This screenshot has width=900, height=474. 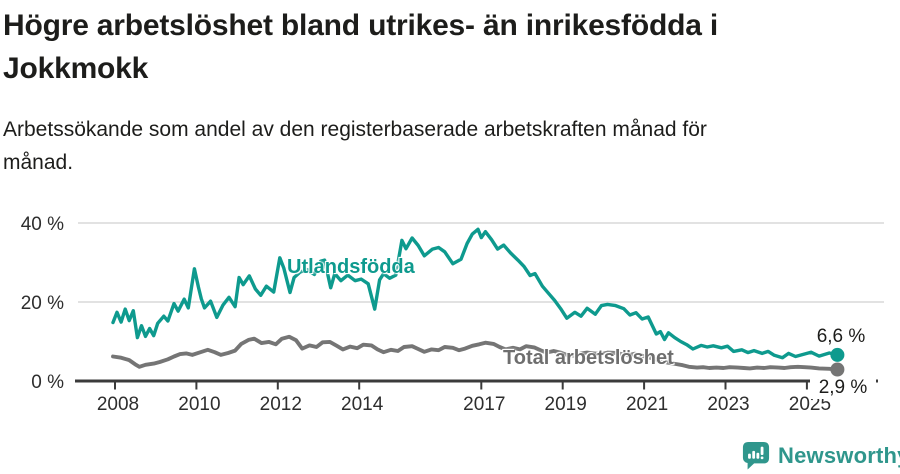 I want to click on series-end-dot-total, so click(x=837, y=369).